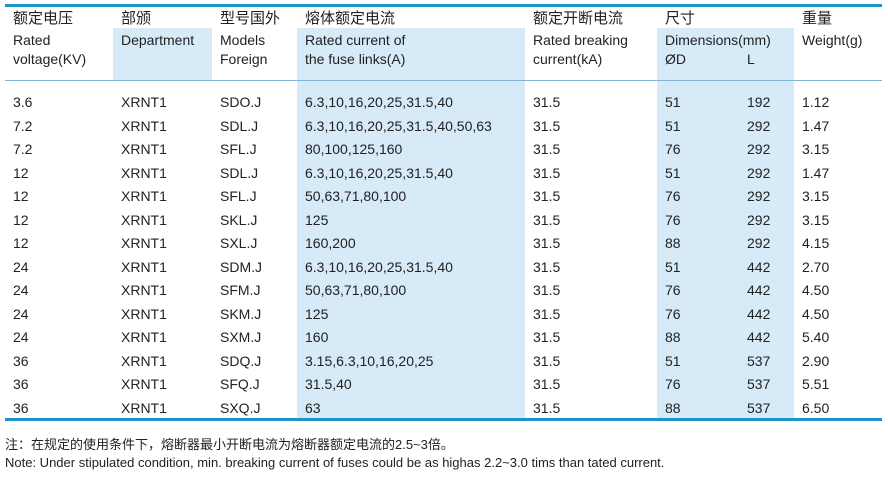  What do you see at coordinates (443, 221) in the screenshot?
I see `table-row: 12 XRNT1 SKL.J 125 31.5 76 292 3.15` at bounding box center [443, 221].